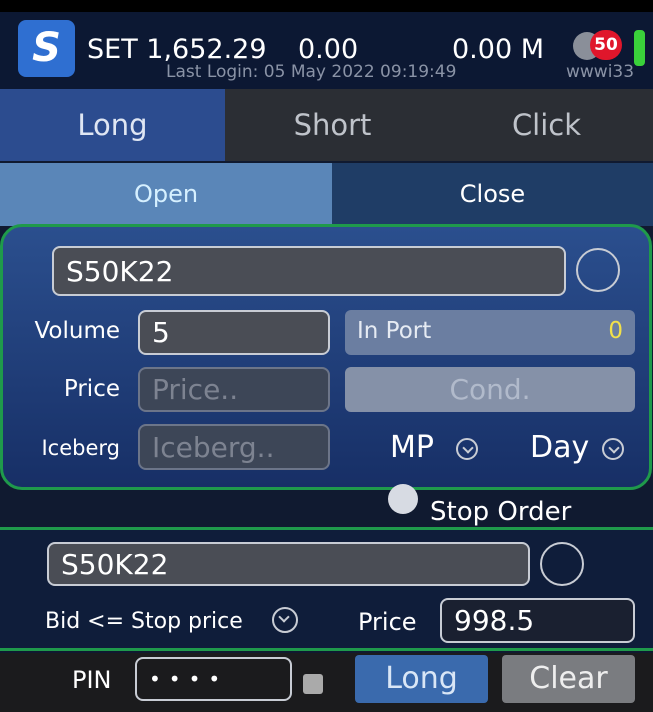  What do you see at coordinates (492, 194) in the screenshot?
I see `subtab: Close` at bounding box center [492, 194].